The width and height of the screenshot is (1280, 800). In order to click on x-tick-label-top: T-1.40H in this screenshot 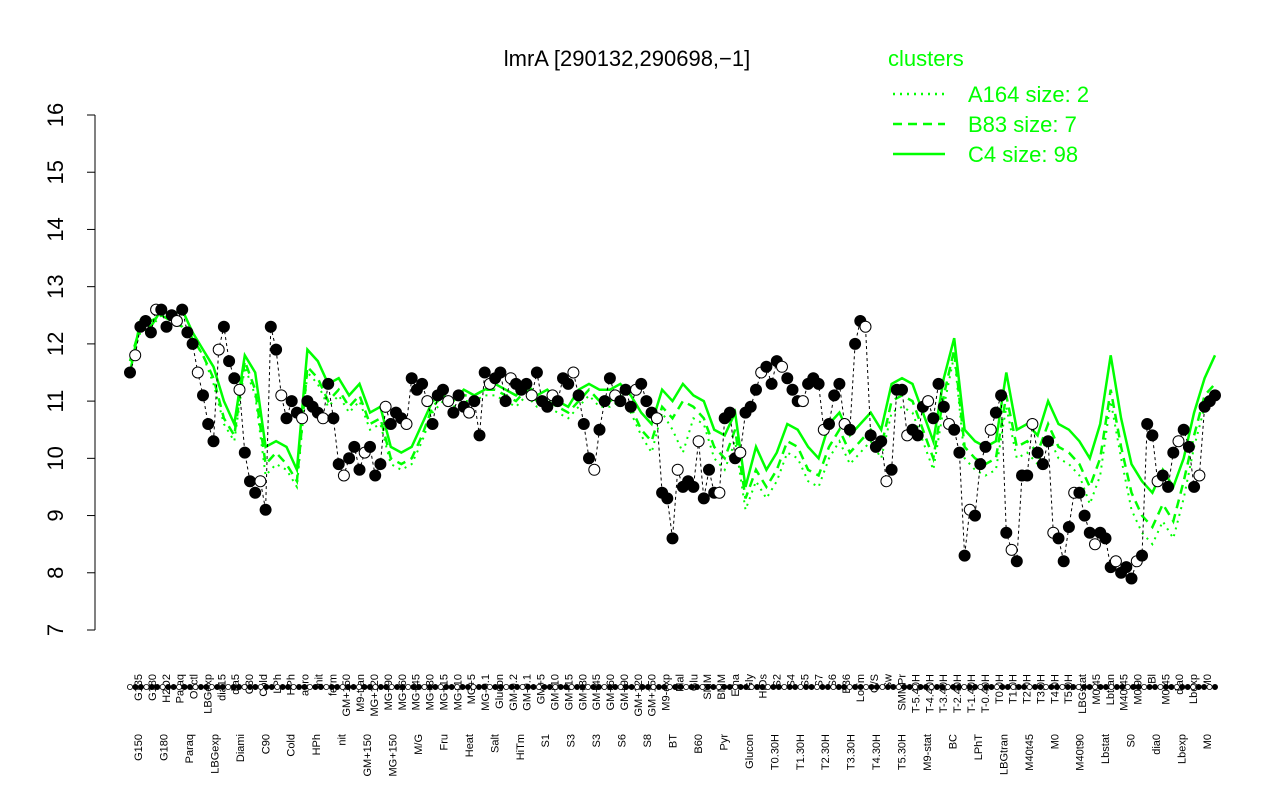, I will do `click(972, 693)`.